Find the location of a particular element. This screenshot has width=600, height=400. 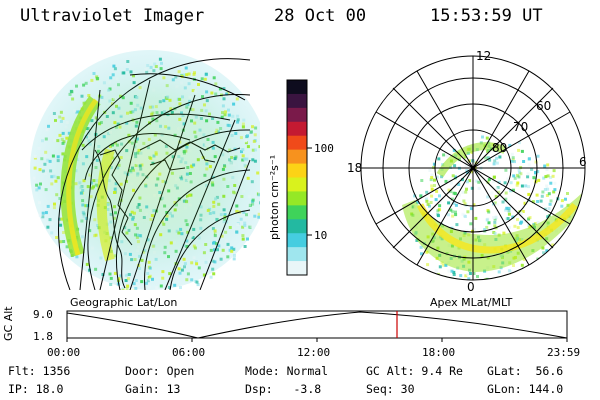

glon-value: 144.0 is located at coordinates (546, 389).